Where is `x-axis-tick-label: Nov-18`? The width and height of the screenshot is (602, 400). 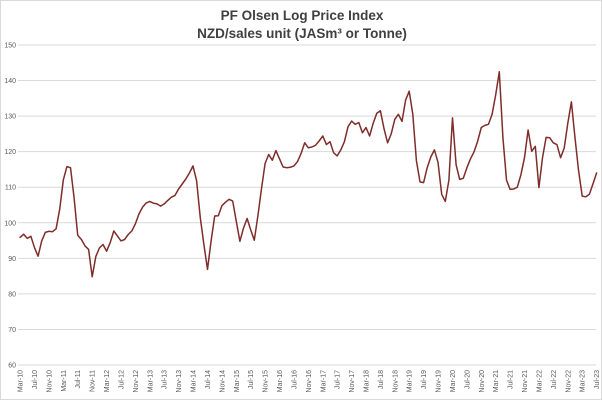 x-axis-tick-label: Nov-18 is located at coordinates (395, 381).